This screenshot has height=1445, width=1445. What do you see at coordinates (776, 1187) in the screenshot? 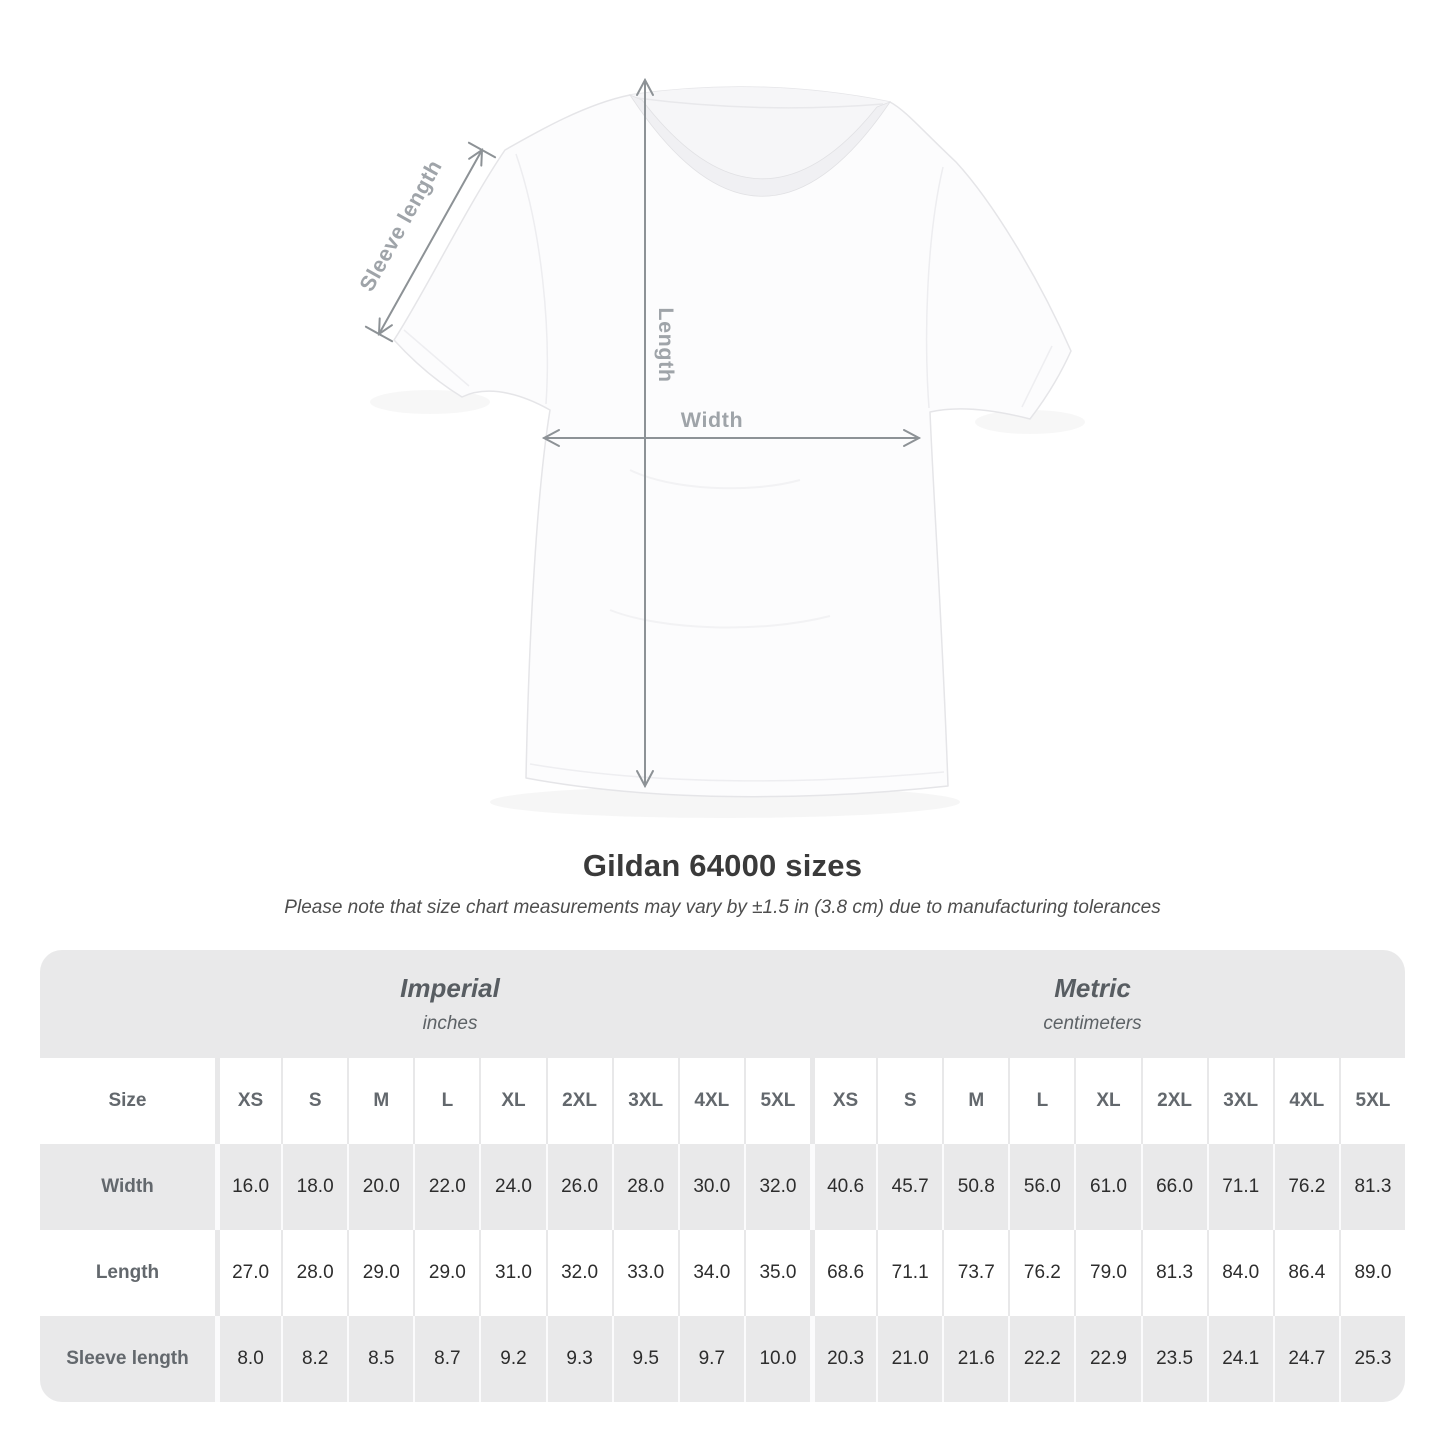
I see `table-cell: 32.0` at bounding box center [776, 1187].